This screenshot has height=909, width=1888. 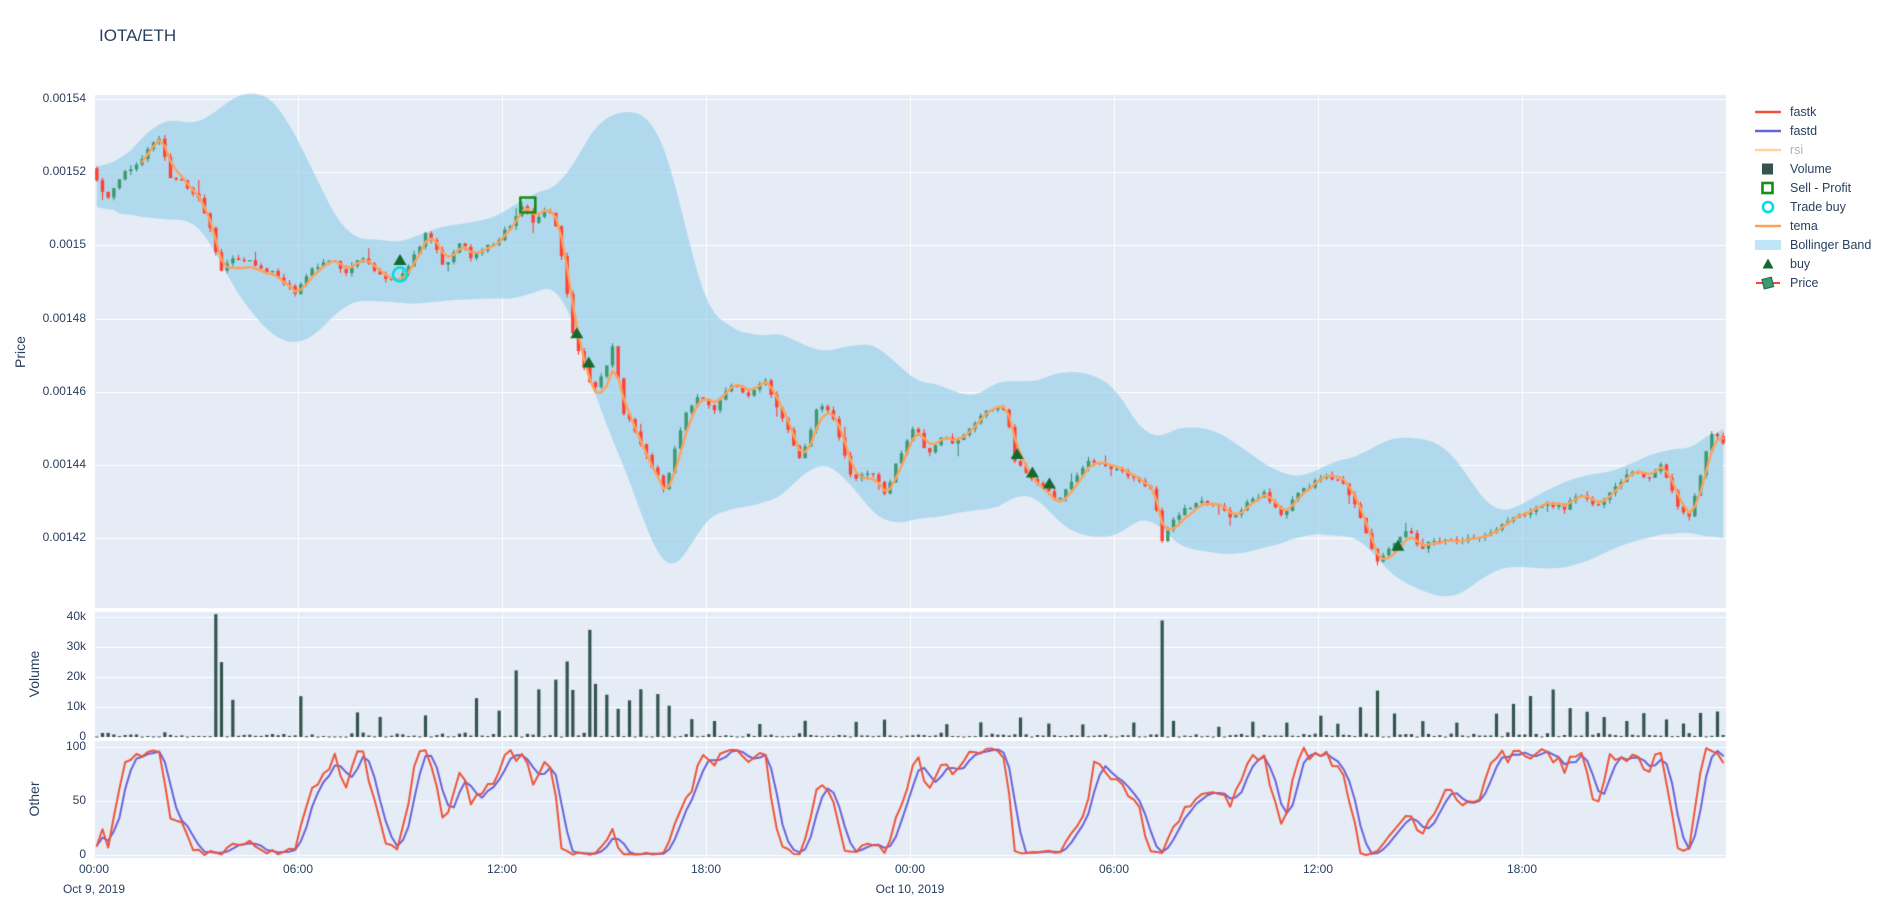 I want to click on legend-item-label: Volume, so click(x=1811, y=168).